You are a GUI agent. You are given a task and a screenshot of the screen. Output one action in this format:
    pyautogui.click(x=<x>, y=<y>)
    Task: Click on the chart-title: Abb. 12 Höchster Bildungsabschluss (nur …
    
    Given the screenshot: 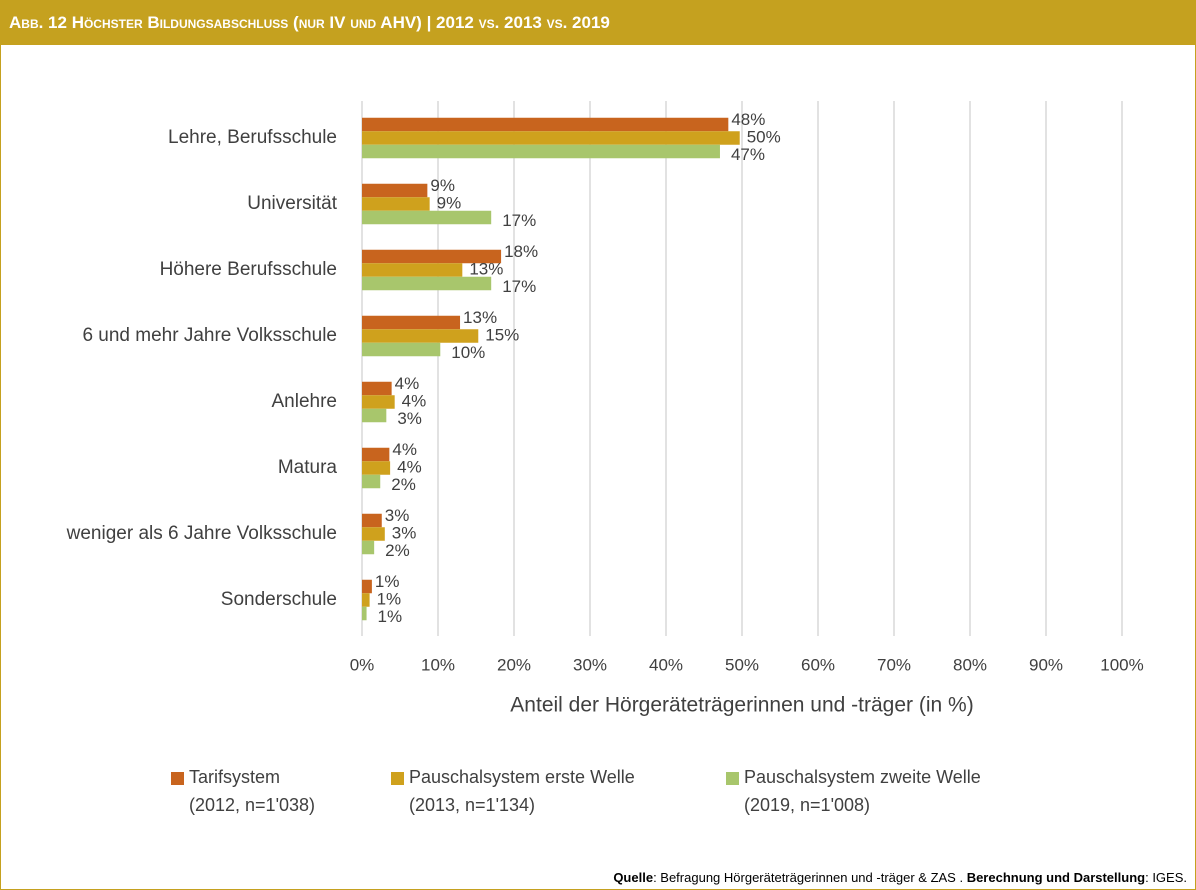 What is the action you would take?
    pyautogui.click(x=598, y=23)
    